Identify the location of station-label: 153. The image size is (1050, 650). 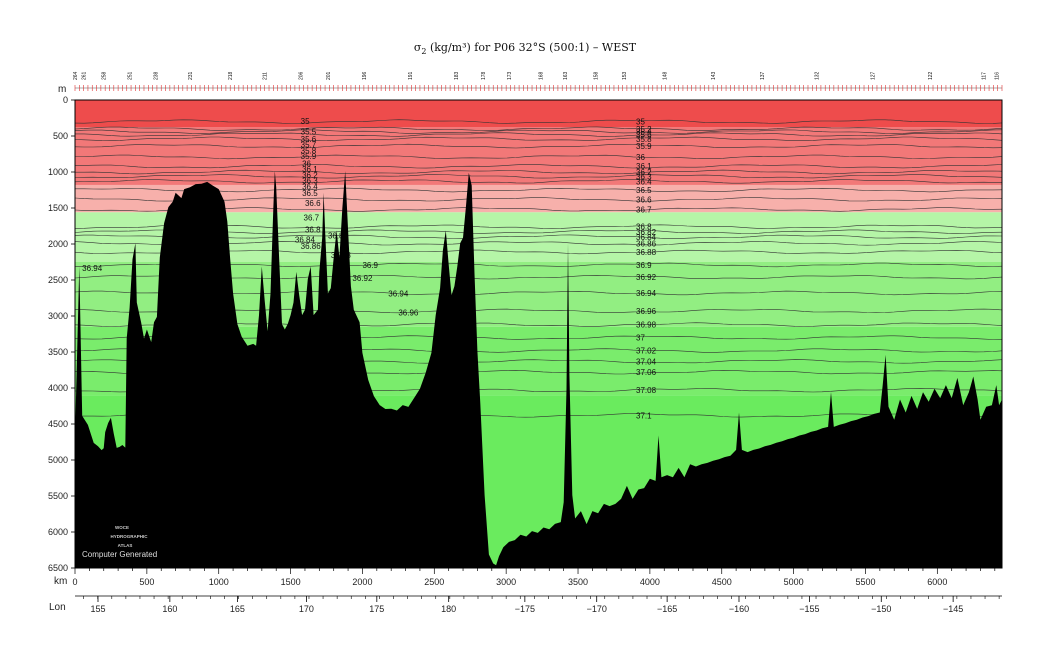
(625, 75).